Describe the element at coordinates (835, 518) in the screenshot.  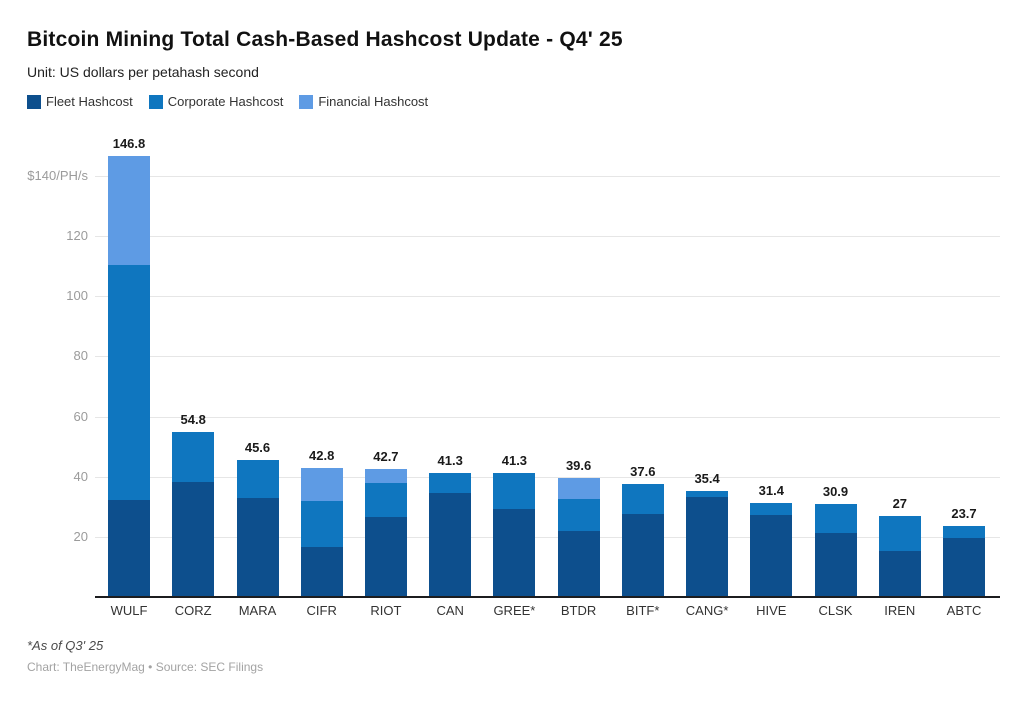
I see `bar-segment-CLSK-corporate` at that location.